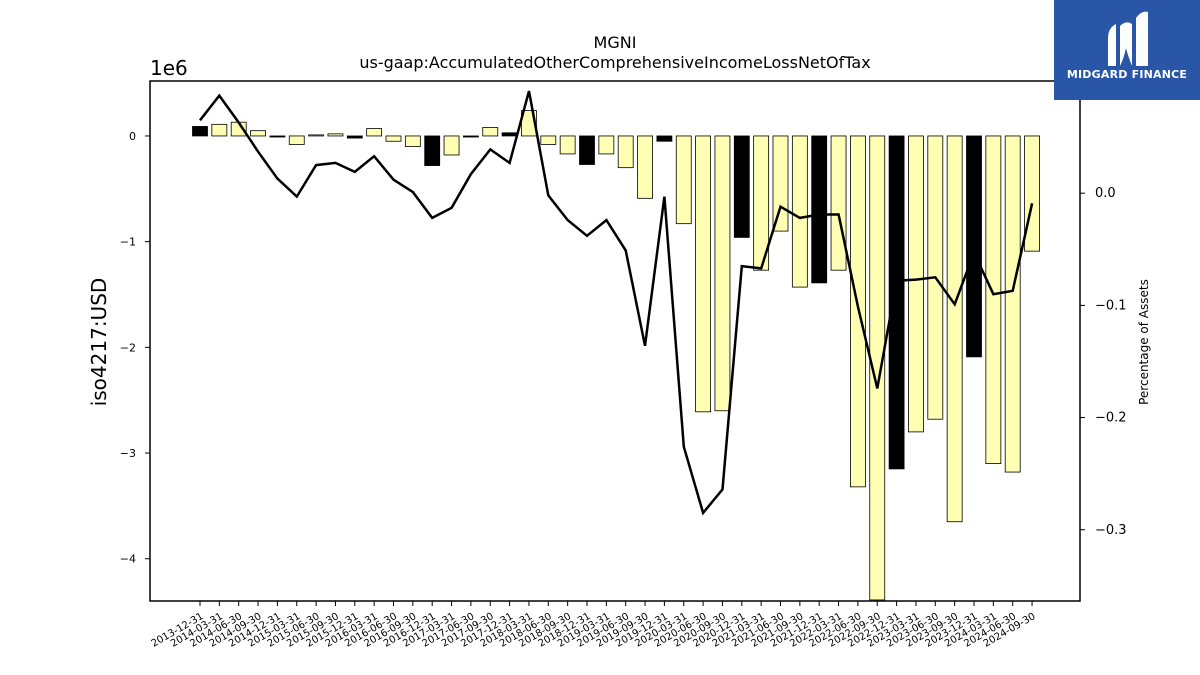 The image size is (1200, 675). Describe the element at coordinates (615, 42) in the screenshot. I see `chart-title: MGNI` at that location.